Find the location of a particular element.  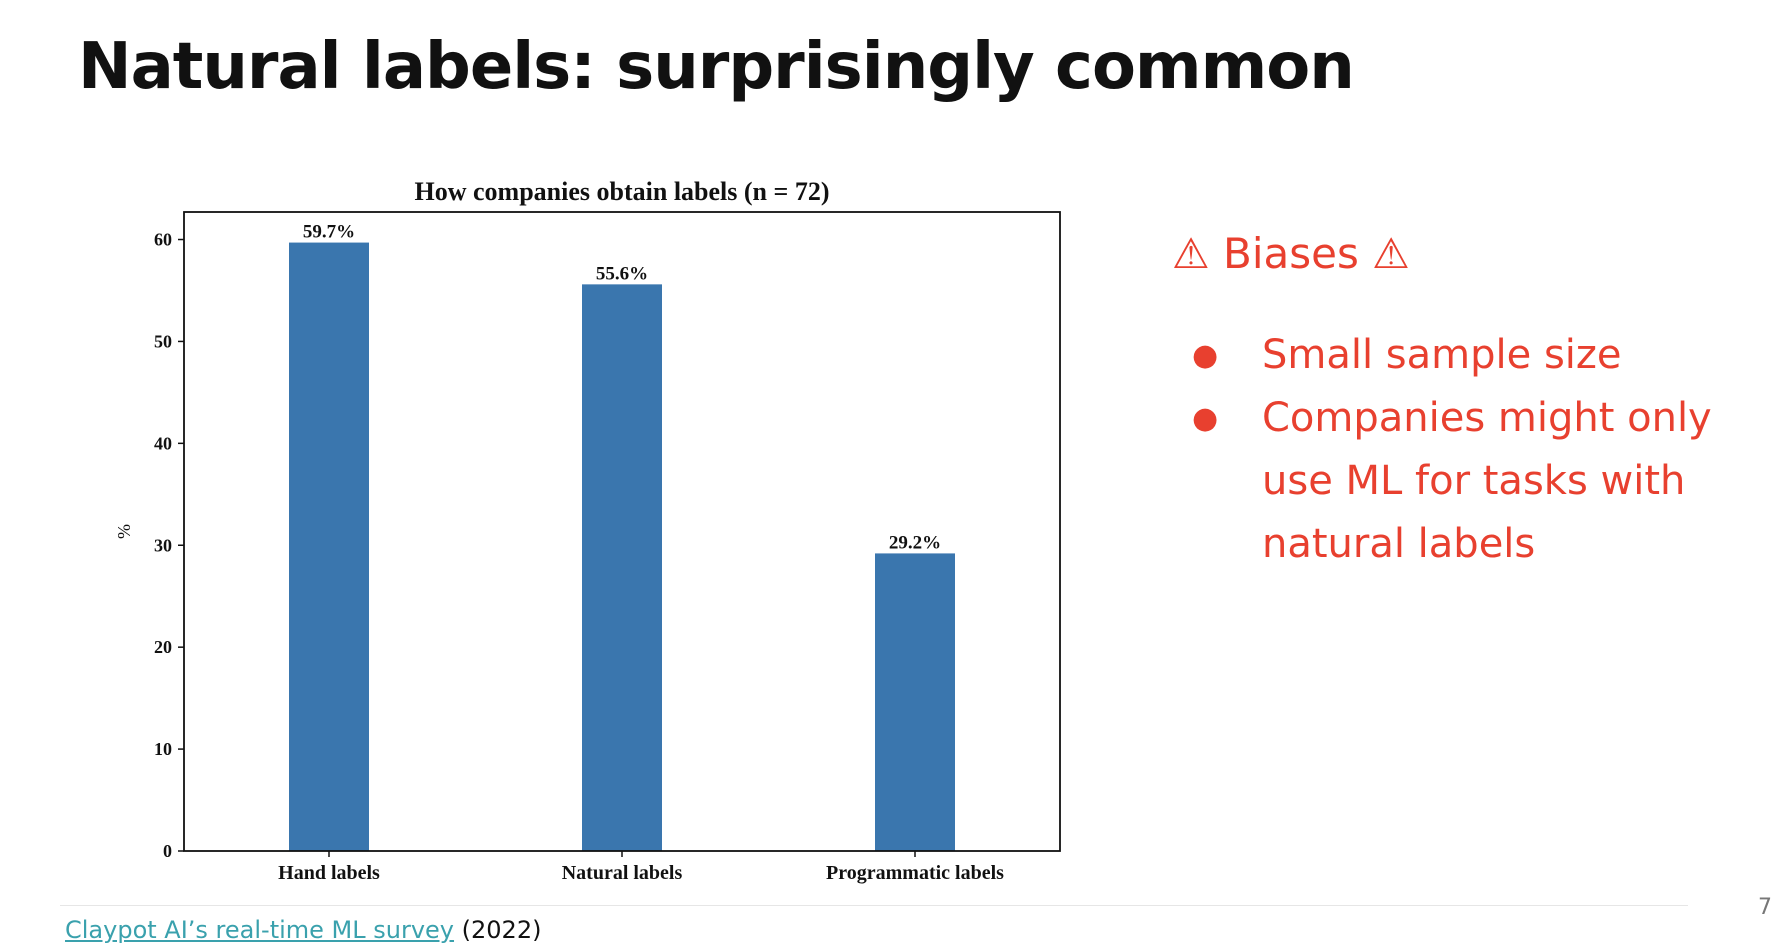

x-tick-label: Programmatic labels is located at coordinates (915, 873).